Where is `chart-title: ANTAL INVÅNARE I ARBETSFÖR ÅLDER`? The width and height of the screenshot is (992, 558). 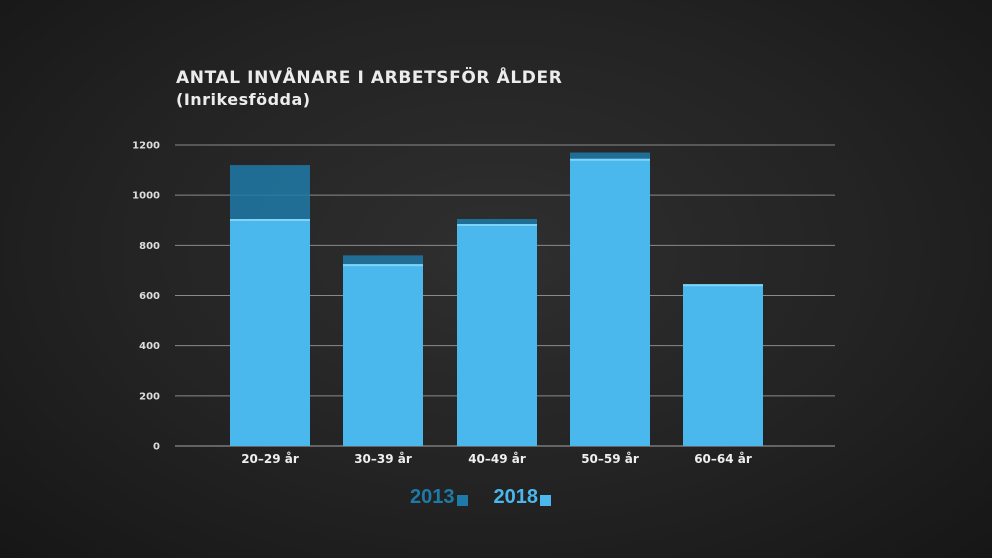
chart-title: ANTAL INVÅNARE I ARBETSFÖR ÅLDER is located at coordinates (369, 78).